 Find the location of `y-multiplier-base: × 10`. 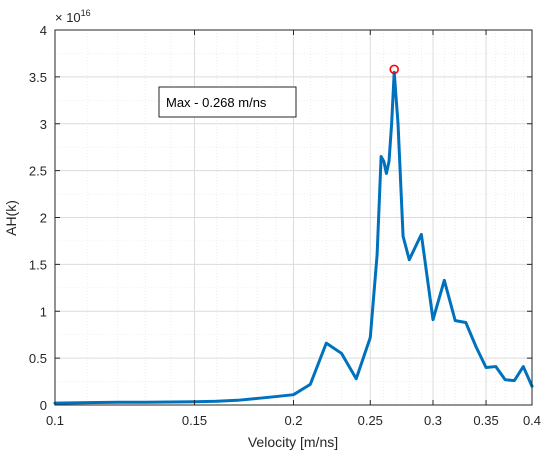

y-multiplier-base: × 10 is located at coordinates (68, 17).